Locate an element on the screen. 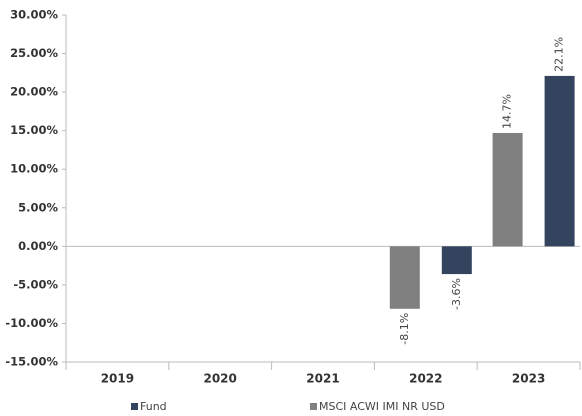  y-tick-label: -10.00% is located at coordinates (31, 323).